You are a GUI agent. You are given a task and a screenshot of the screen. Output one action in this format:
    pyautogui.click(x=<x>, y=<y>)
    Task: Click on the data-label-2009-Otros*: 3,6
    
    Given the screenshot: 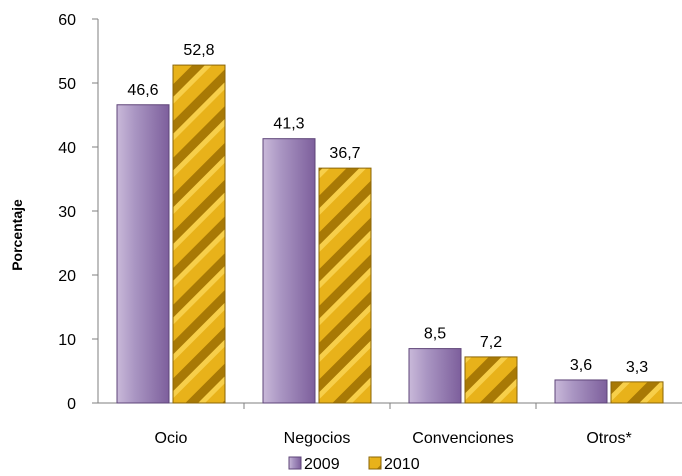 What is the action you would take?
    pyautogui.click(x=581, y=365)
    